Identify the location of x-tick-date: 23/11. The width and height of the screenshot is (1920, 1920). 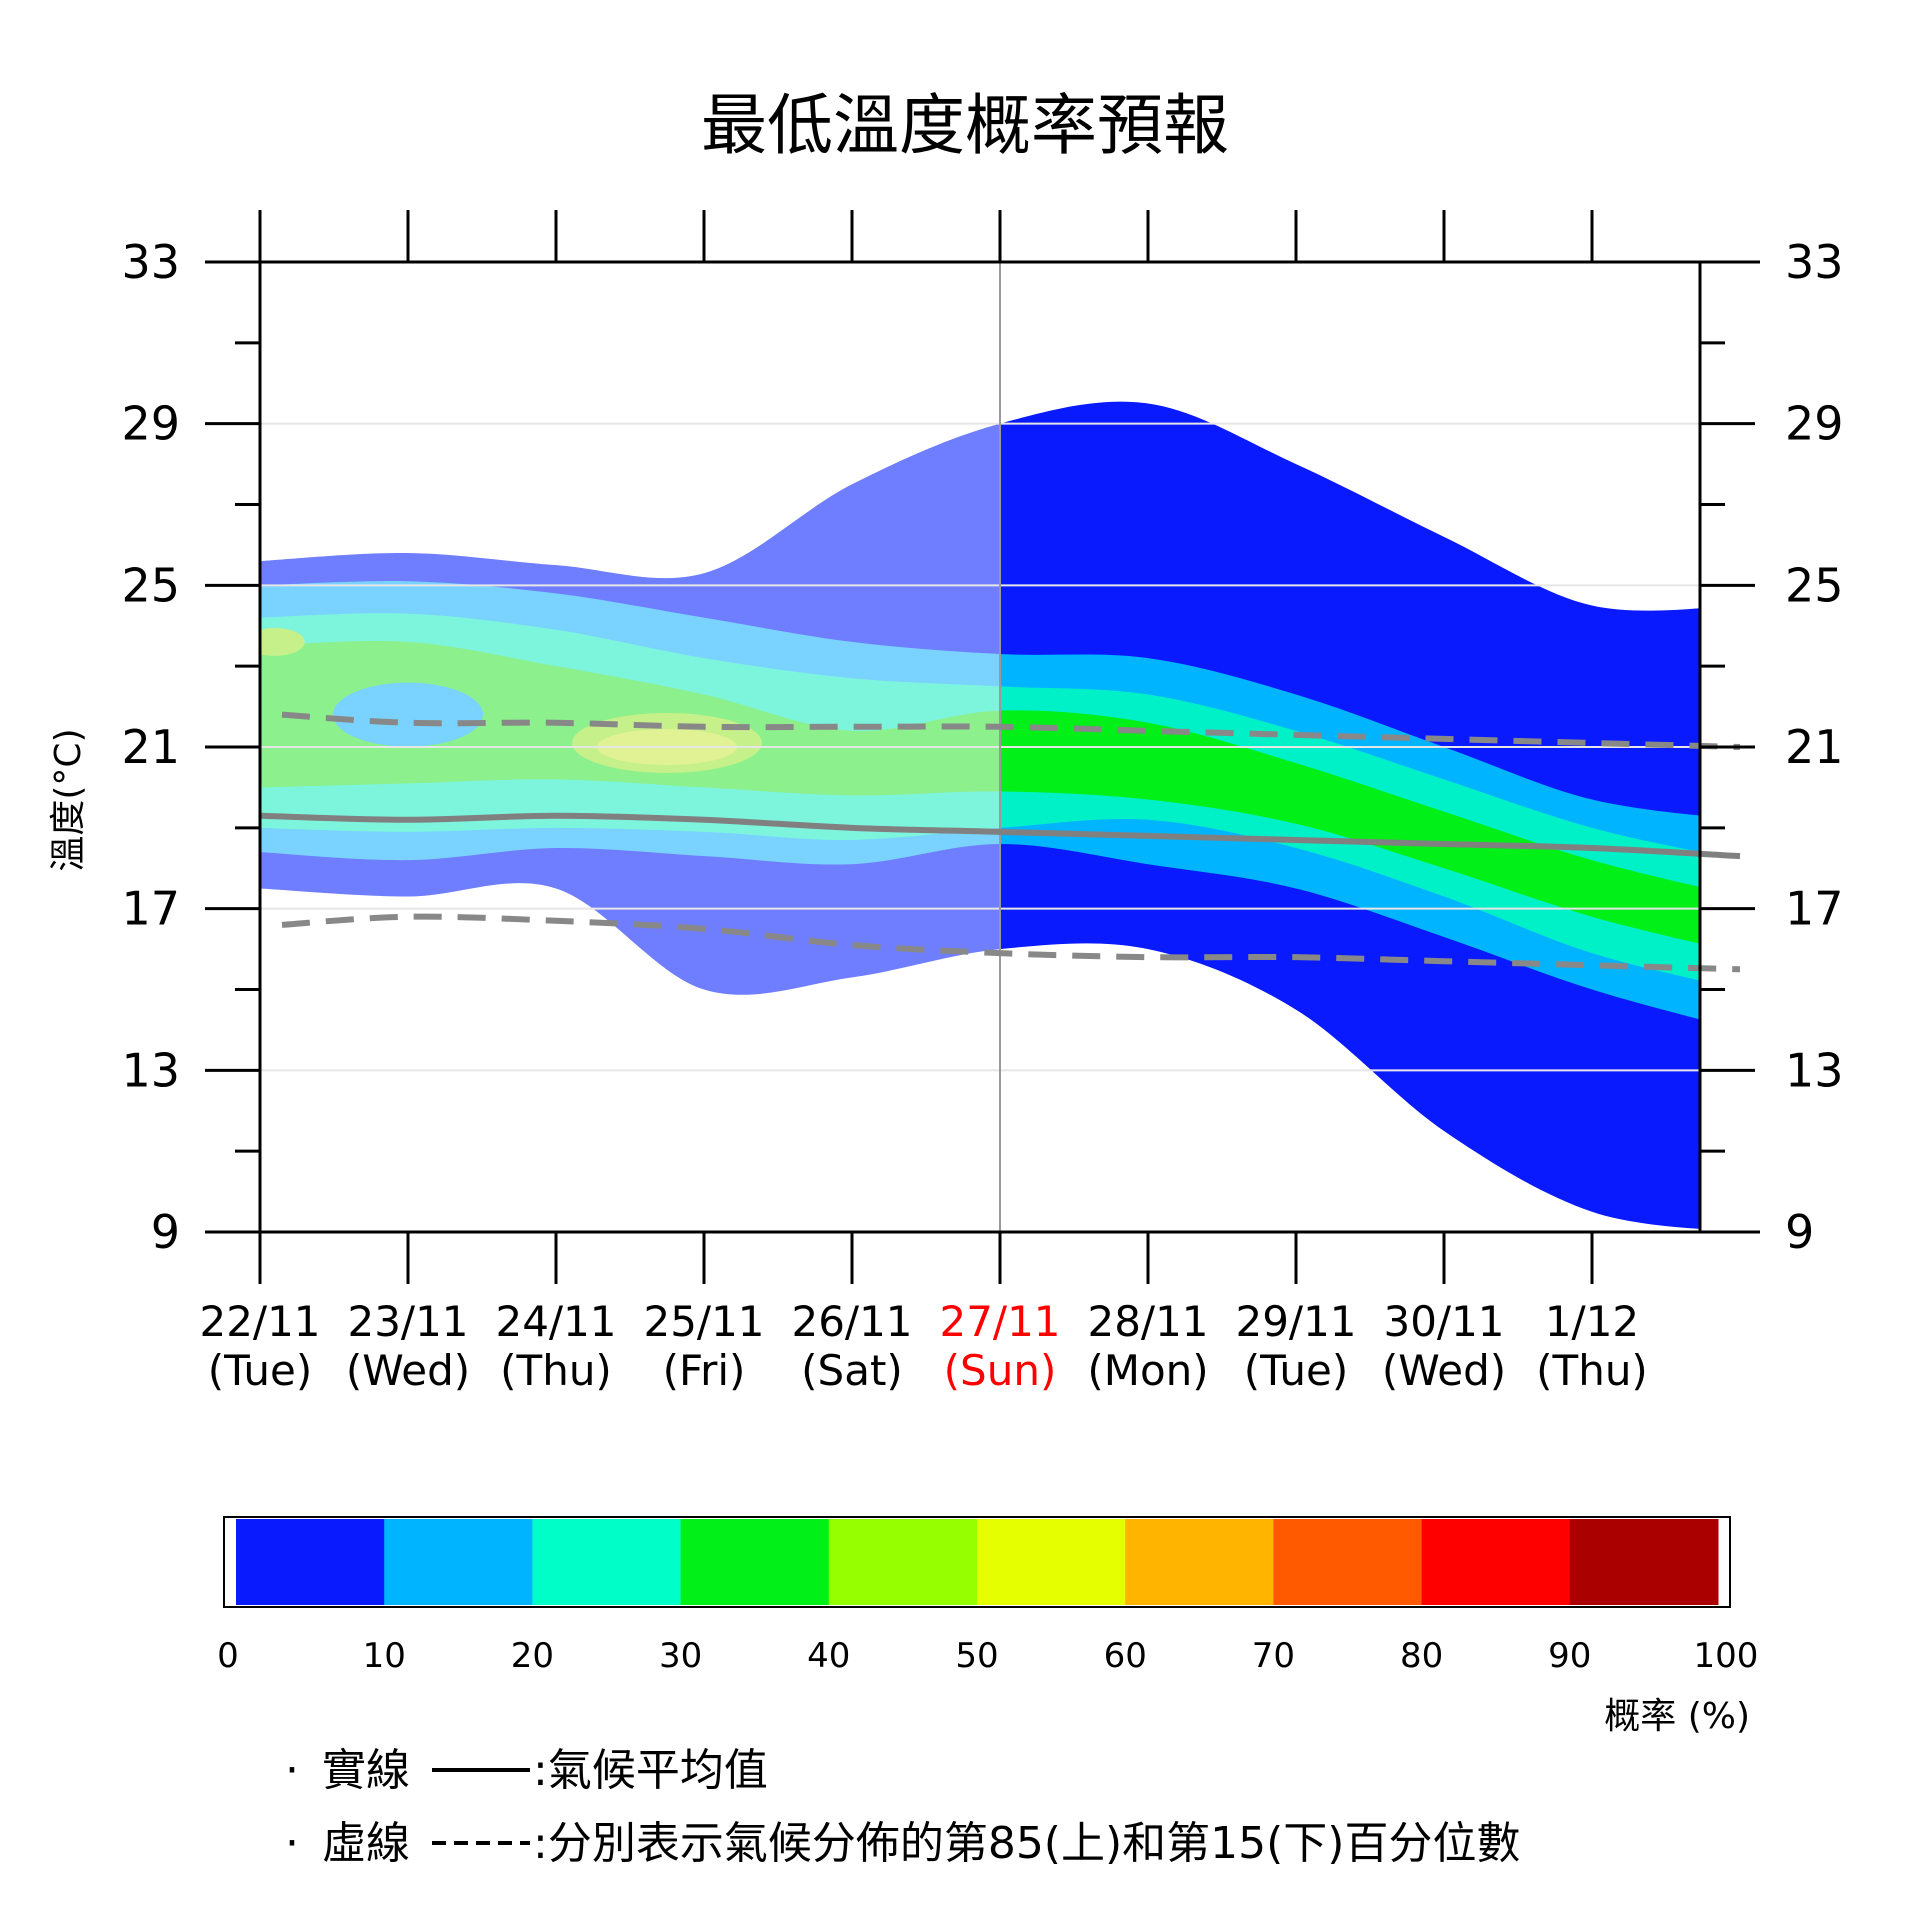
(407, 1321).